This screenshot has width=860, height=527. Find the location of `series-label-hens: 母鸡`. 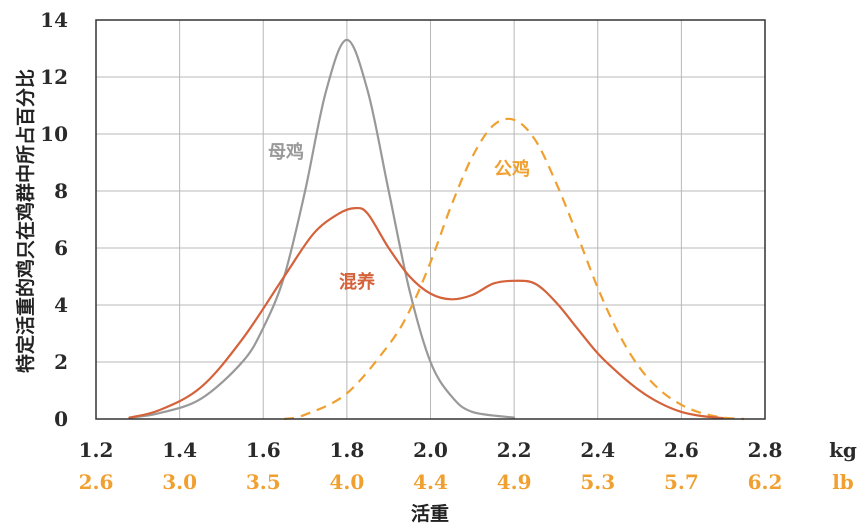

series-label-hens: 母鸡 is located at coordinates (286, 152).